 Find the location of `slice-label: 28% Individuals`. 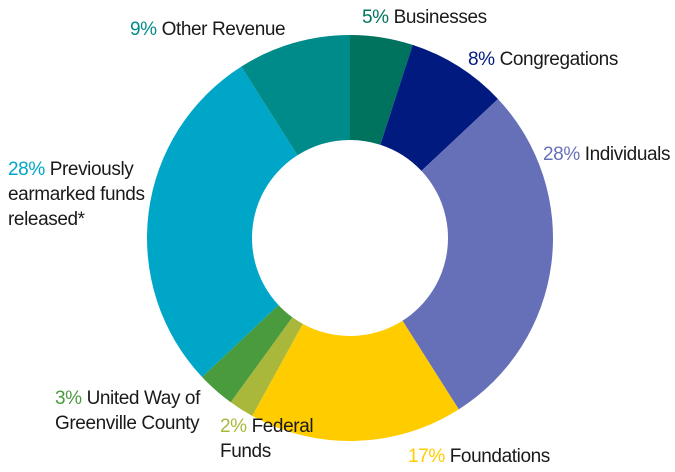

slice-label: 28% Individuals is located at coordinates (608, 154).